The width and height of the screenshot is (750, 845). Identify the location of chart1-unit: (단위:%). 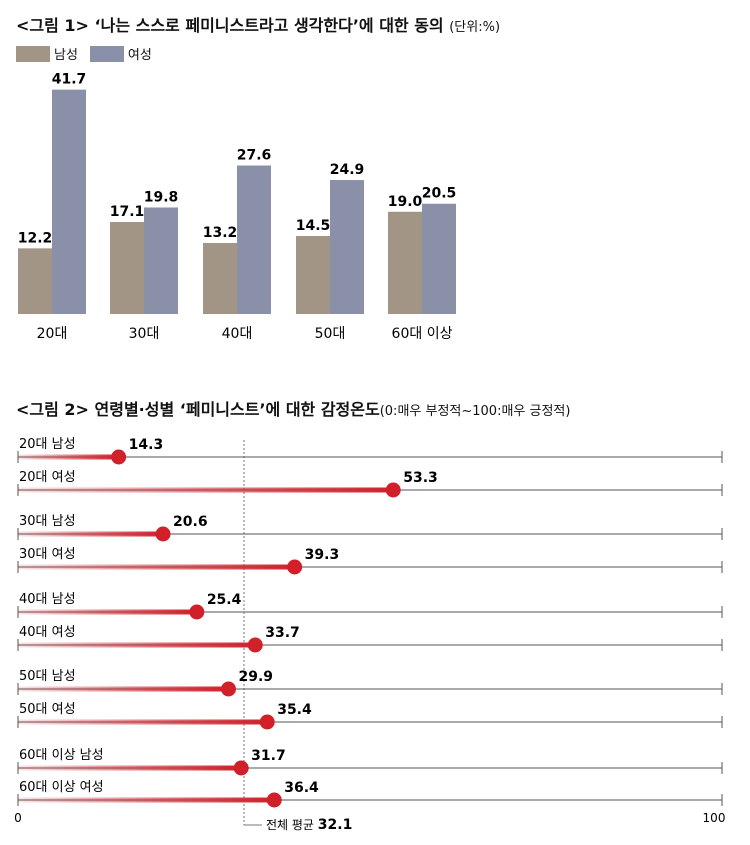
(475, 27).